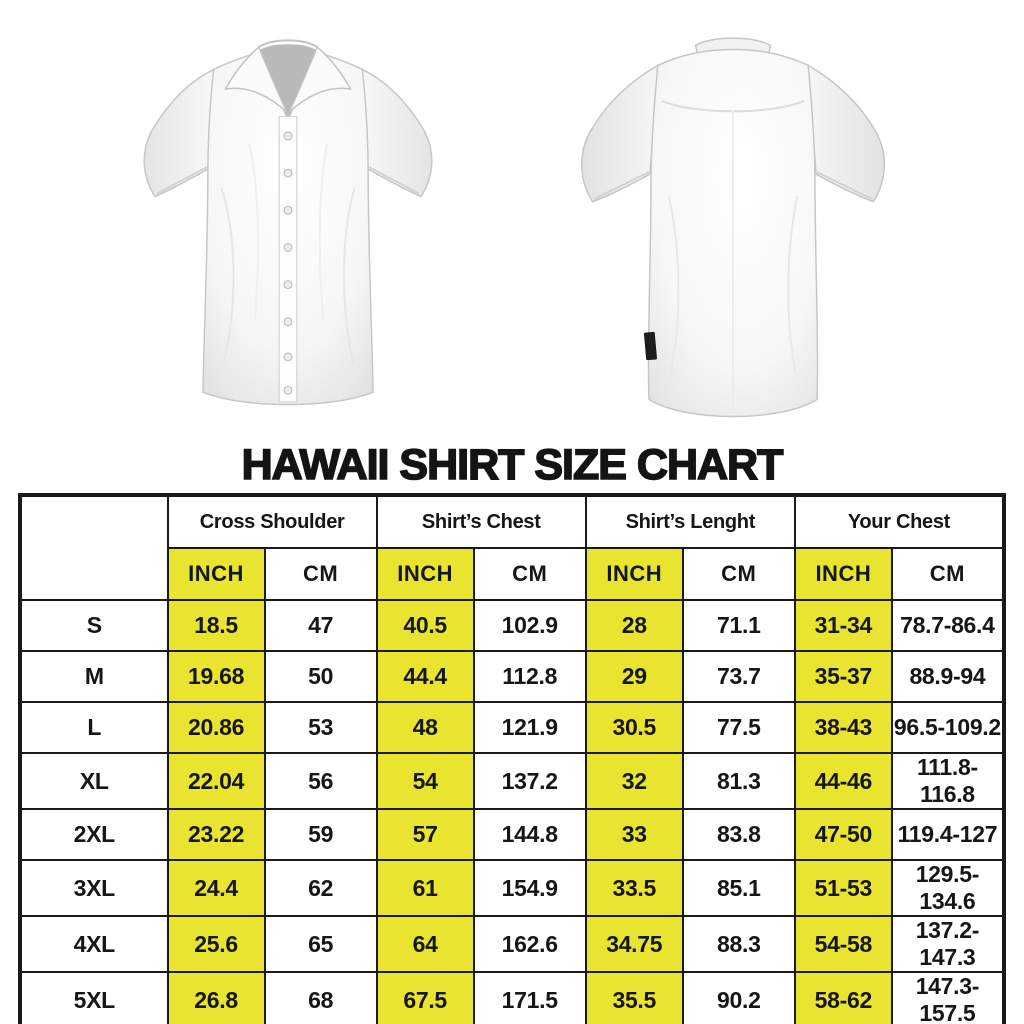 Image resolution: width=1024 pixels, height=1024 pixels. What do you see at coordinates (529, 944) in the screenshot?
I see `shirts-chest-cm: 162.6` at bounding box center [529, 944].